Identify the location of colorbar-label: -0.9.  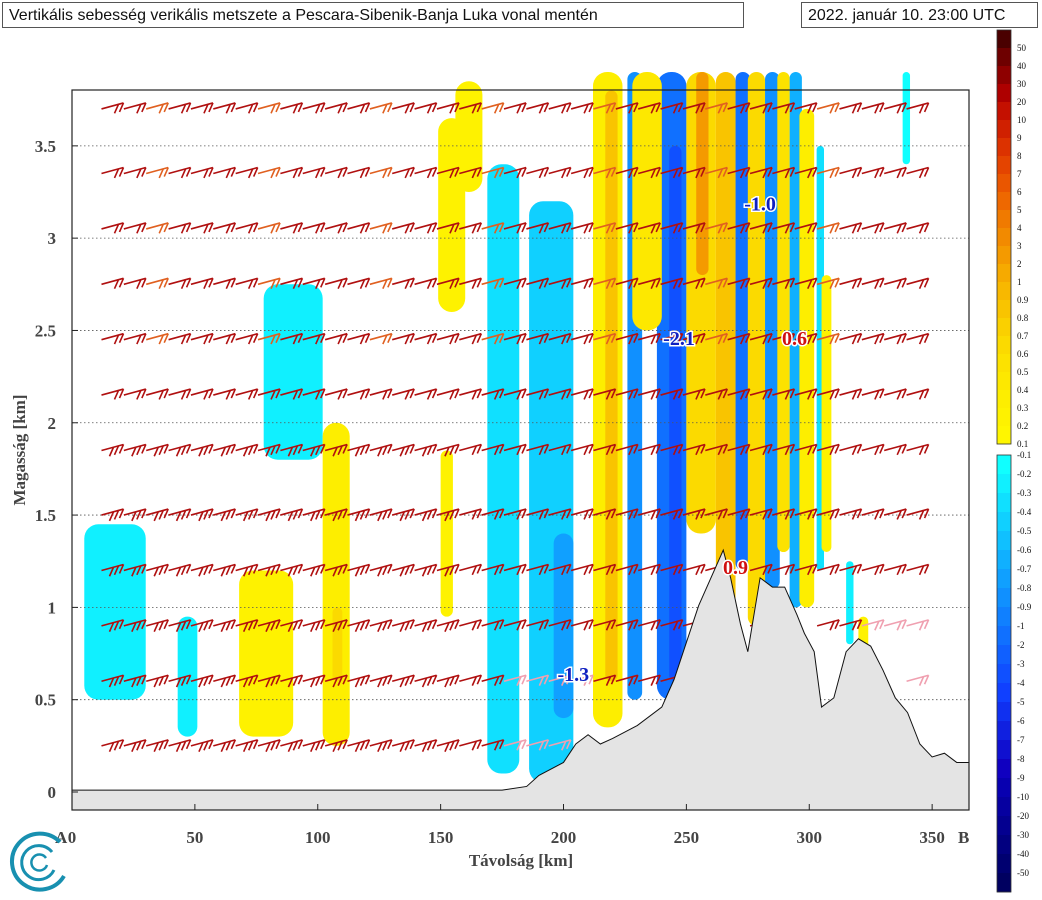
(1024, 607).